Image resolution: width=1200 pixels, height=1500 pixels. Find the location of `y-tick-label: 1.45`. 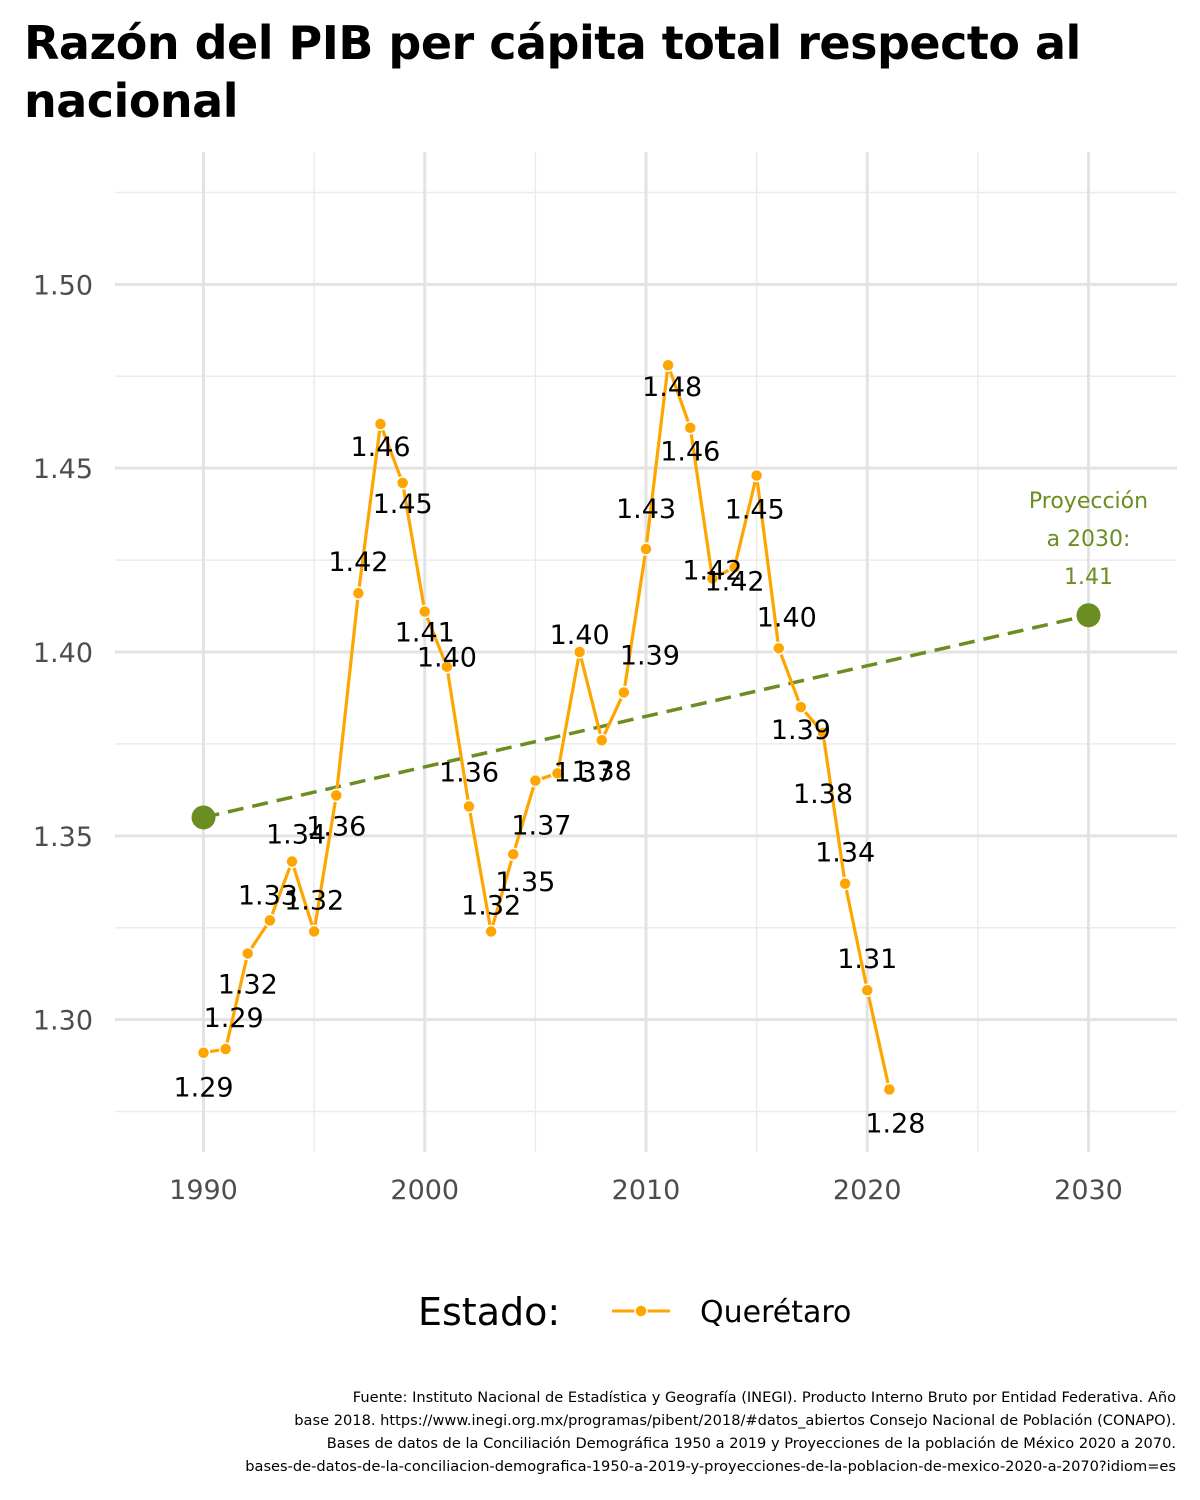

y-tick-label: 1.45 is located at coordinates (63, 469).